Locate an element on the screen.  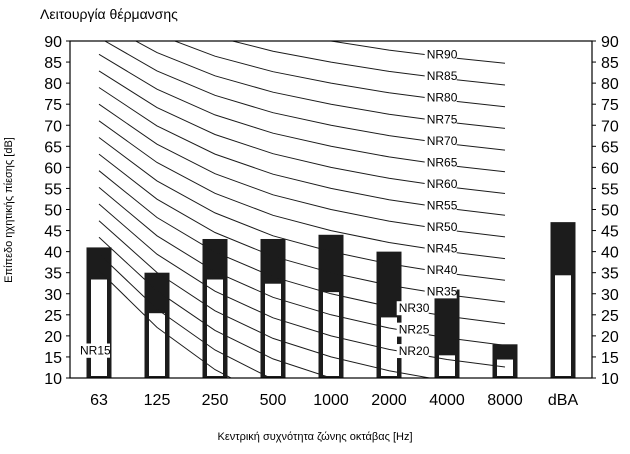
y-tick-label-right: 30 is located at coordinates (610, 295).